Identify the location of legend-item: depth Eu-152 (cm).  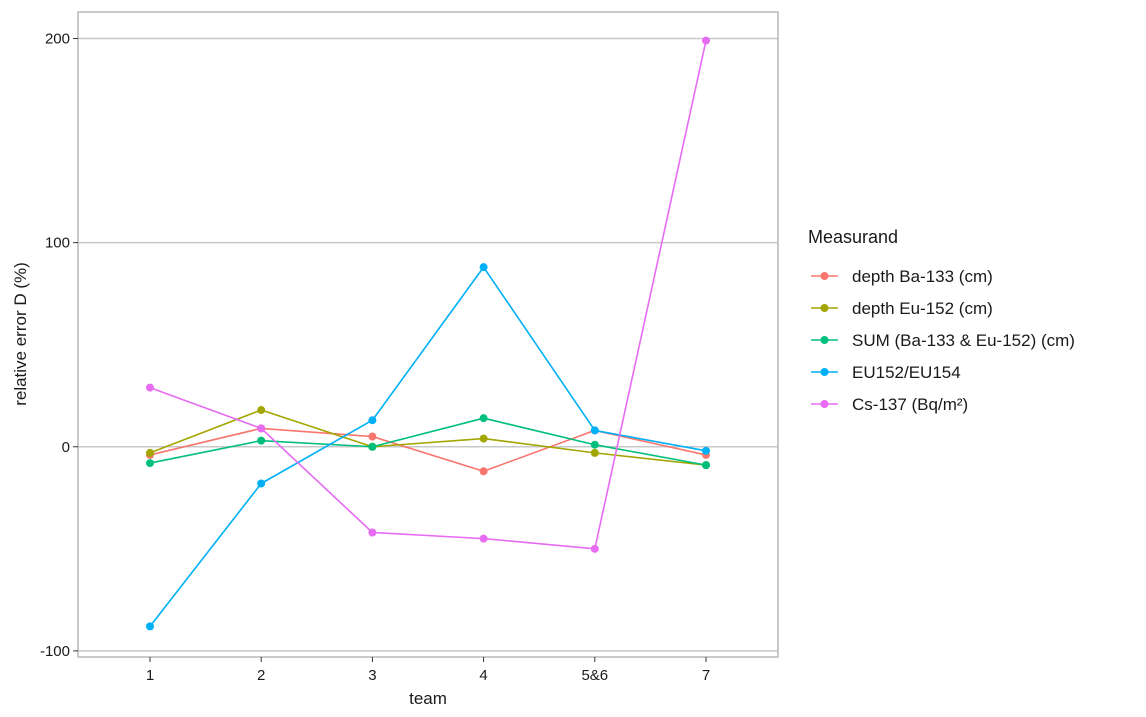
(902, 308).